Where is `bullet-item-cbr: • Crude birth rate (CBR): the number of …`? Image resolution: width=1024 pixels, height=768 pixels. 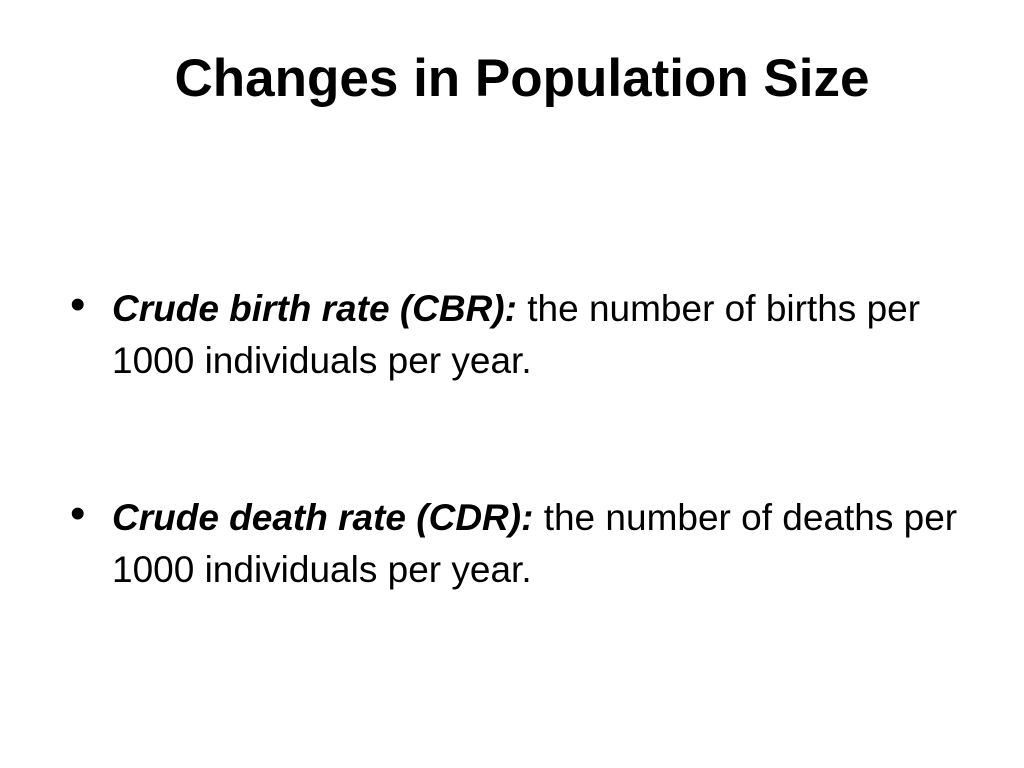
bullet-item-cbr: • Crude birth rate (CBR): the number of … is located at coordinates (520, 335).